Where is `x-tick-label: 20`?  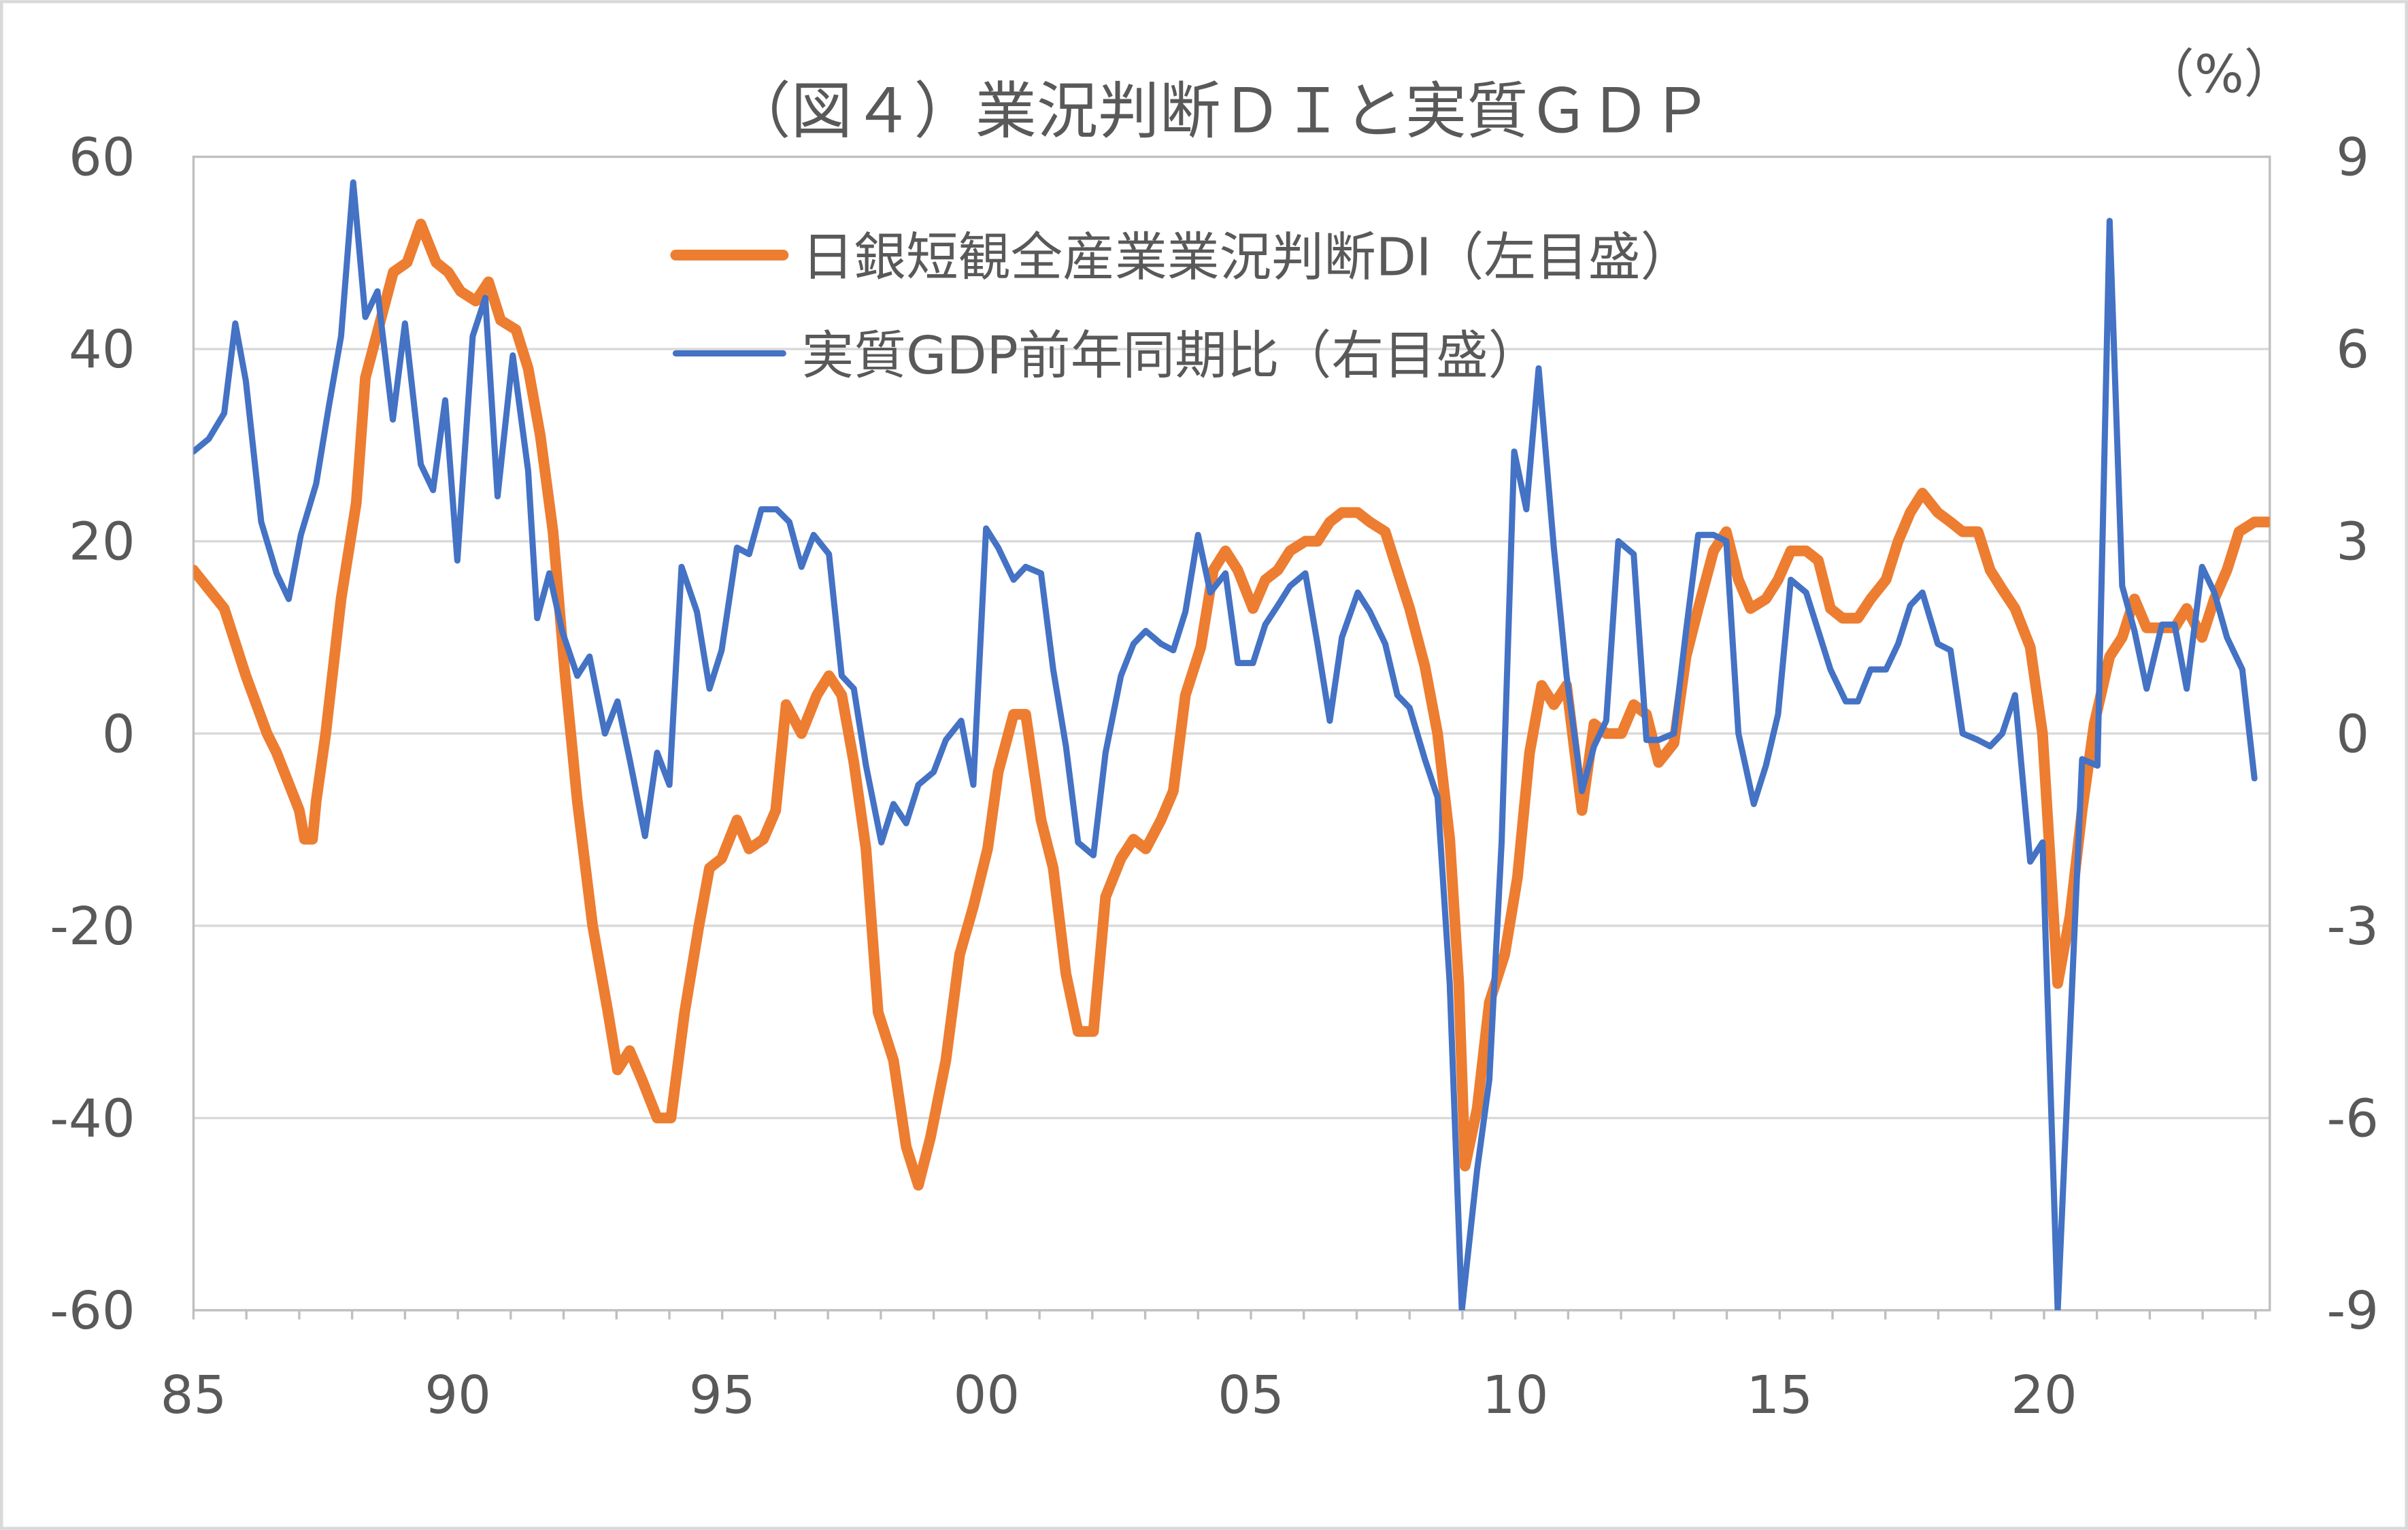 x-tick-label: 20 is located at coordinates (2044, 1395).